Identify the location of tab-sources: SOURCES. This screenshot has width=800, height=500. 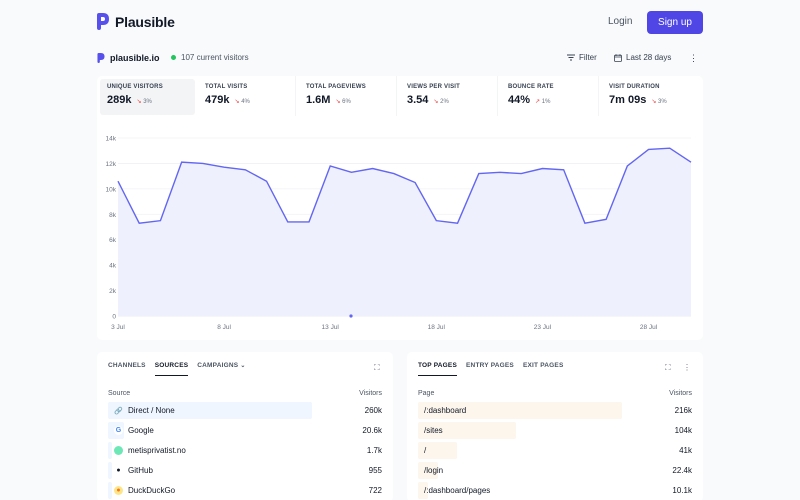
(171, 369).